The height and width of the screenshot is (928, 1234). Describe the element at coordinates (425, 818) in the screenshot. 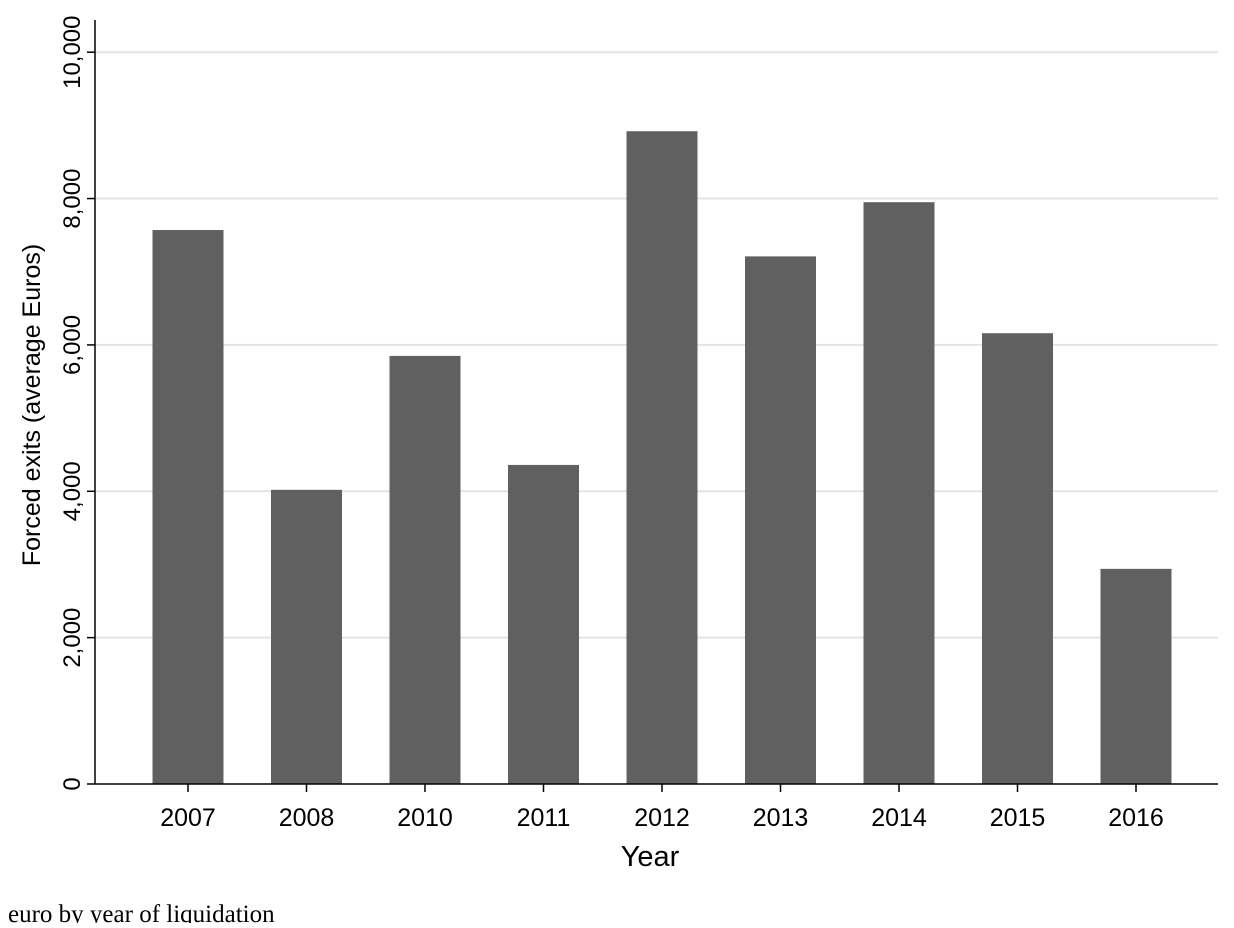

I see `x-tick-label: 2010` at that location.